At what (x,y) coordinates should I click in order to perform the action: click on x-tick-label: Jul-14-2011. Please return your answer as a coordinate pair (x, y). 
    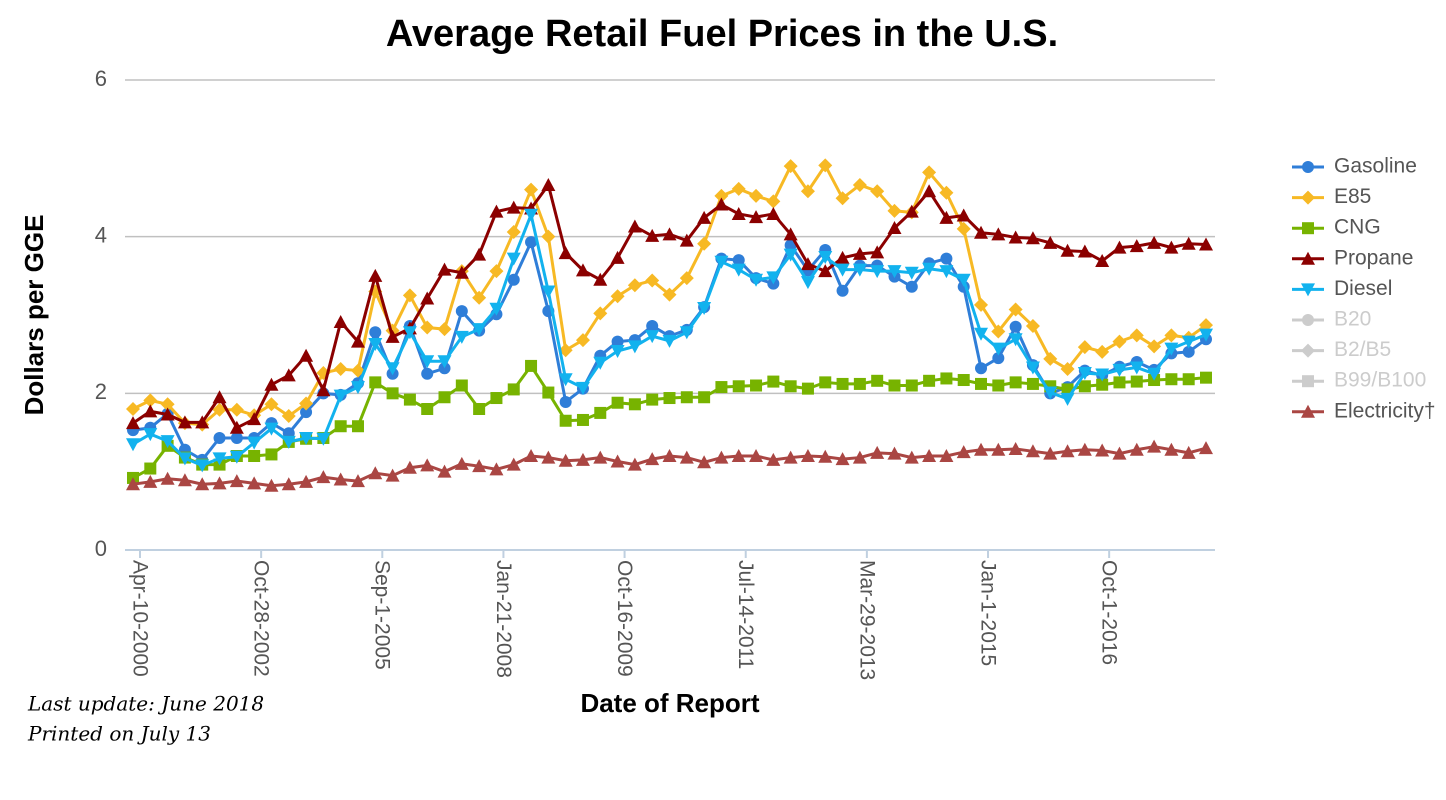
    Looking at the image, I should click on (745, 614).